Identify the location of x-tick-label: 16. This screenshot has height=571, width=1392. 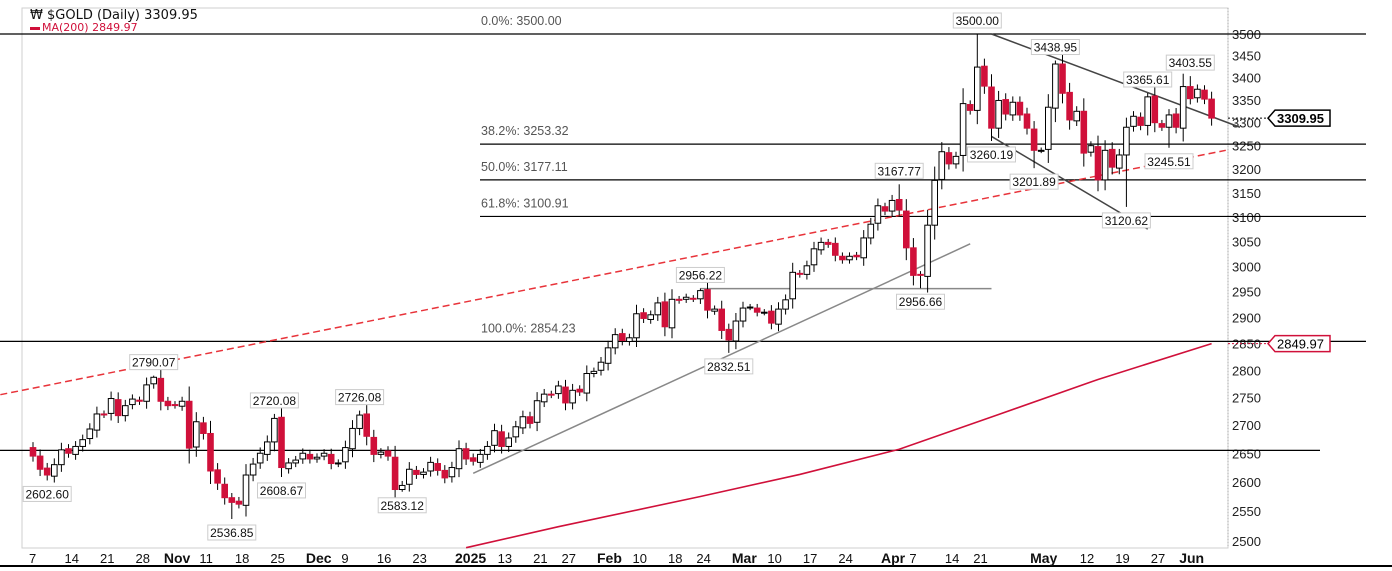
(384, 558).